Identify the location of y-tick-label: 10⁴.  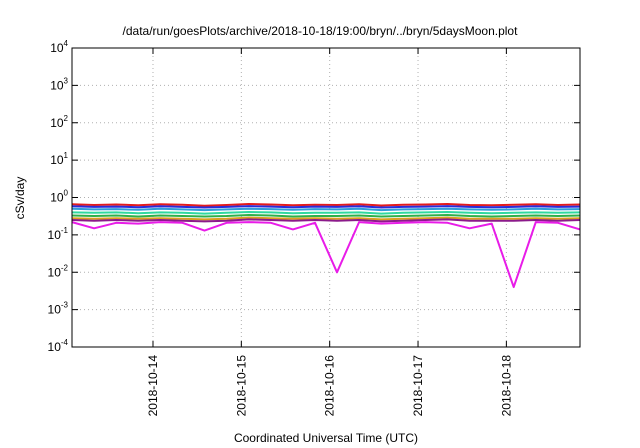
(59, 47).